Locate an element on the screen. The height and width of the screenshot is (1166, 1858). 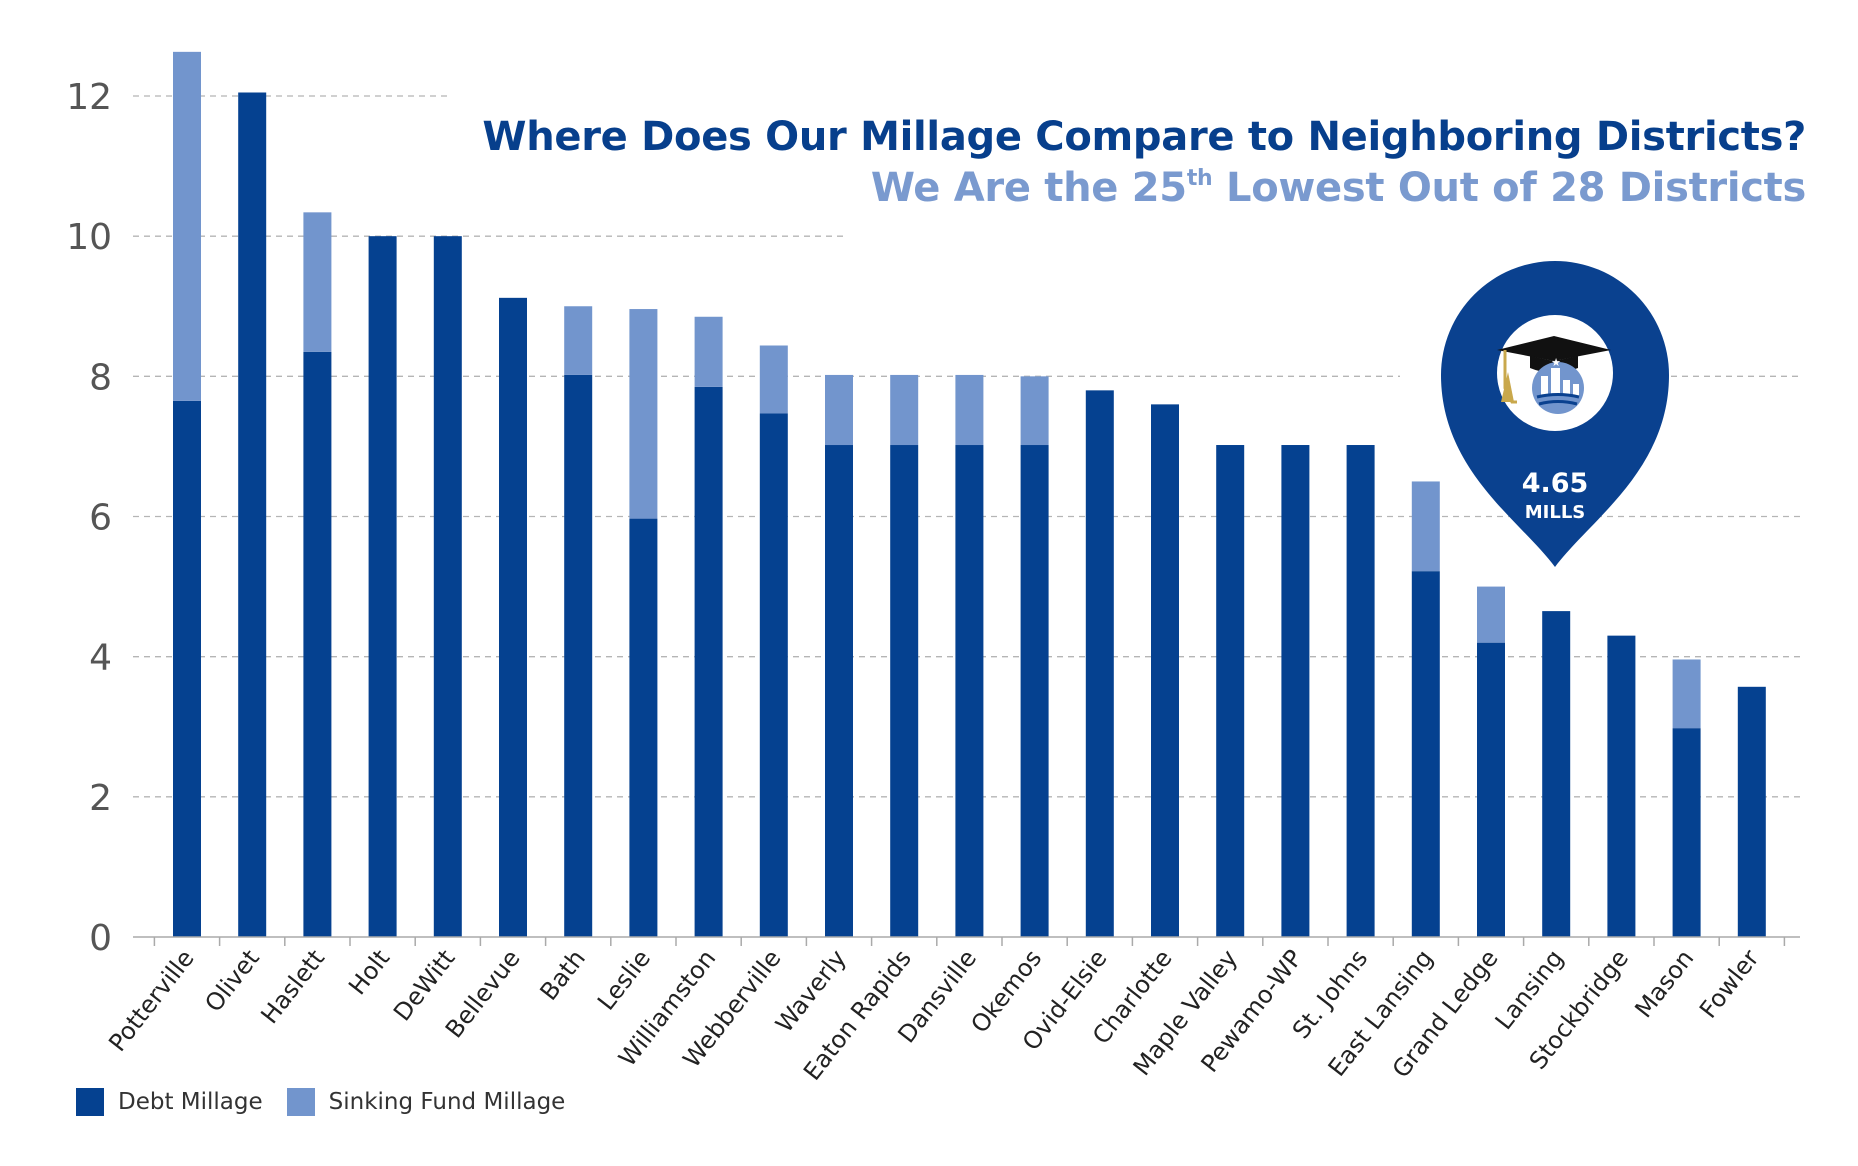
y-axis-ticks: 0 2 4 6 8 10 12 is located at coordinates (89, 518).